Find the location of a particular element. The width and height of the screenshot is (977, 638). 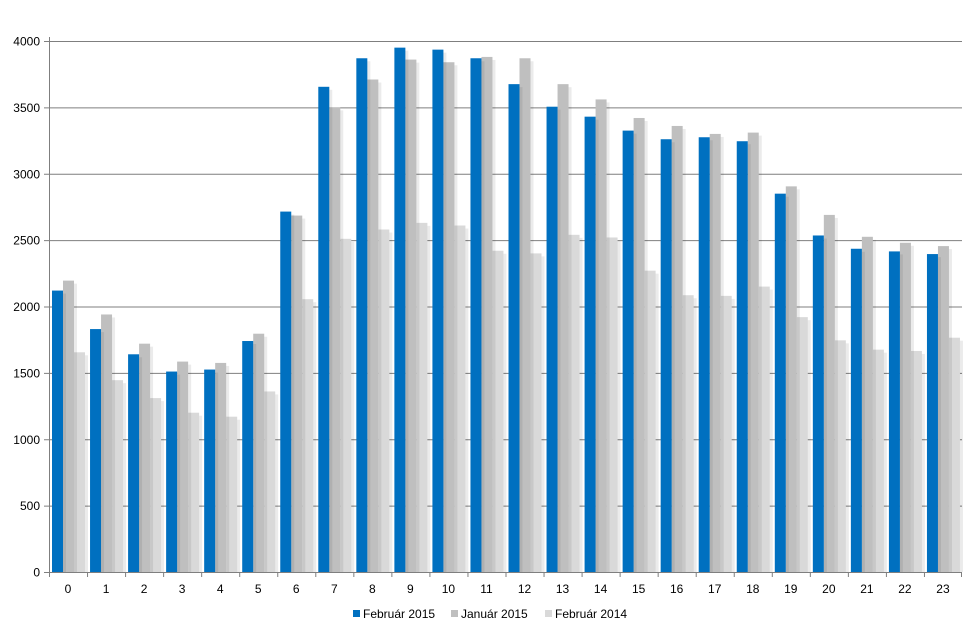

x-tick-label: 6 is located at coordinates (296, 589).